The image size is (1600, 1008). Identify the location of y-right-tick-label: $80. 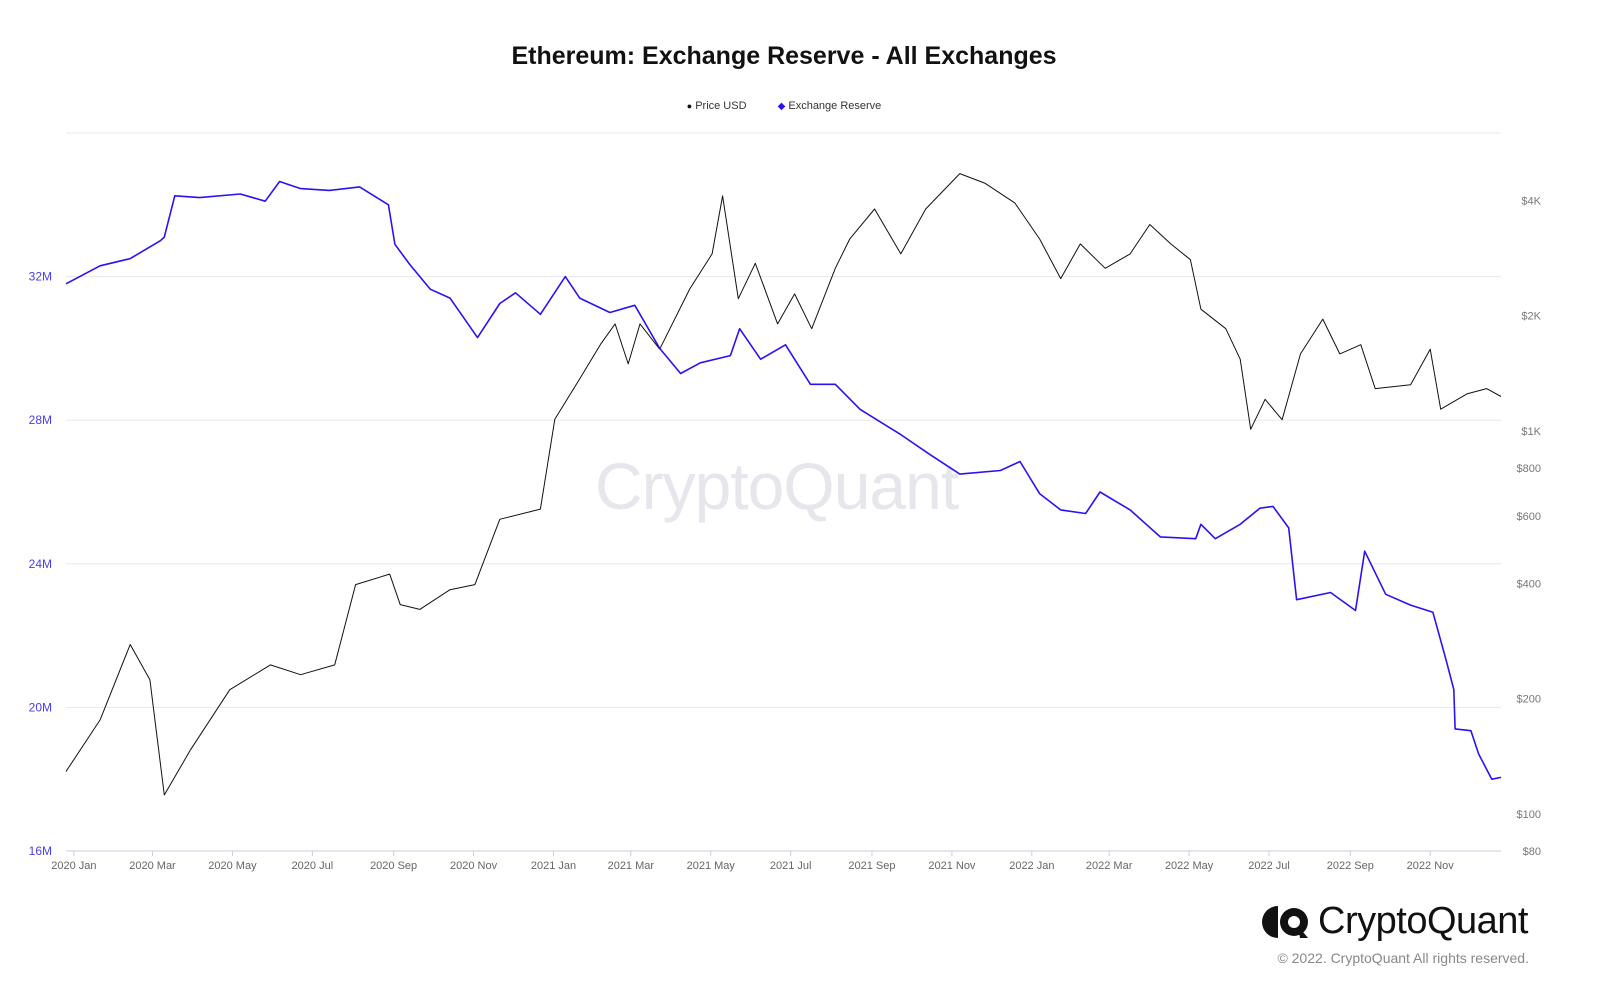
(1532, 852).